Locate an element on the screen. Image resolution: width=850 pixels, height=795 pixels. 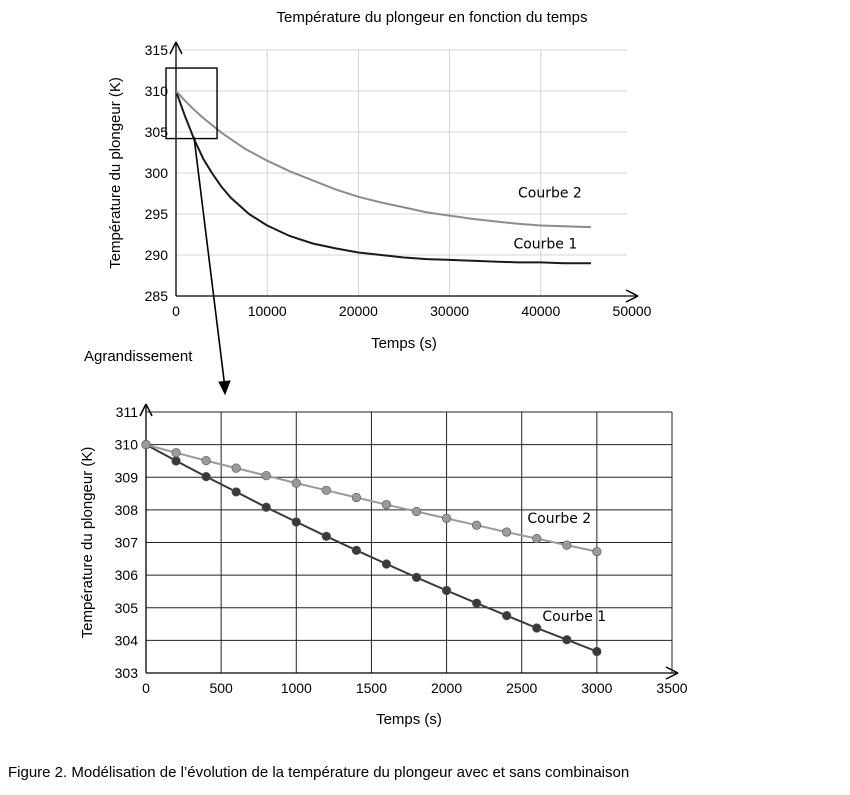
y-tick-label: 306 is located at coordinates (127, 575).